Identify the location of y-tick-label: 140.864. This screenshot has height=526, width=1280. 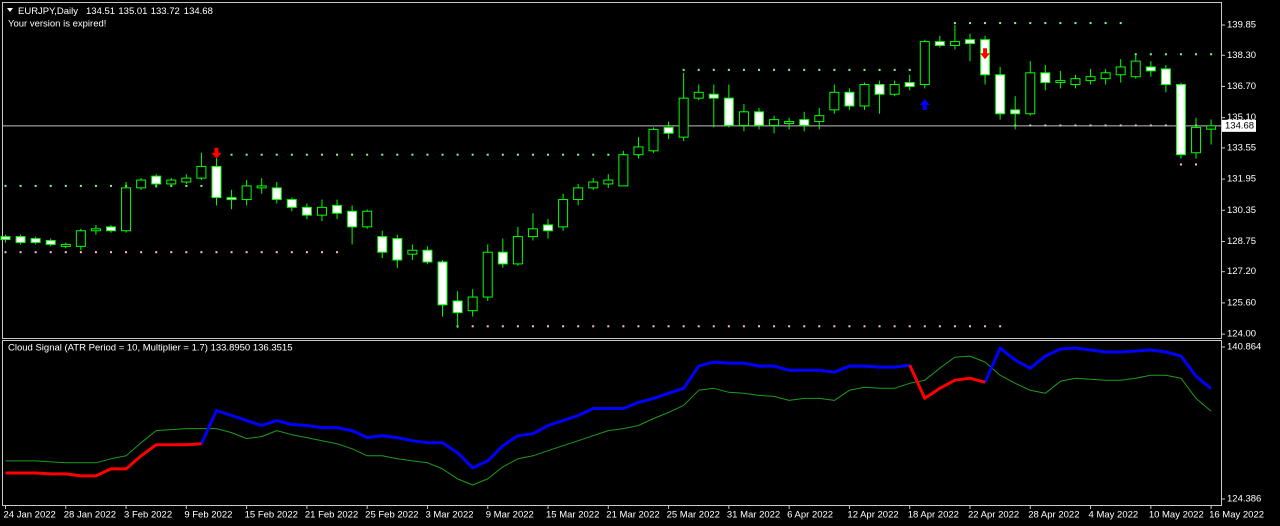
(1244, 347).